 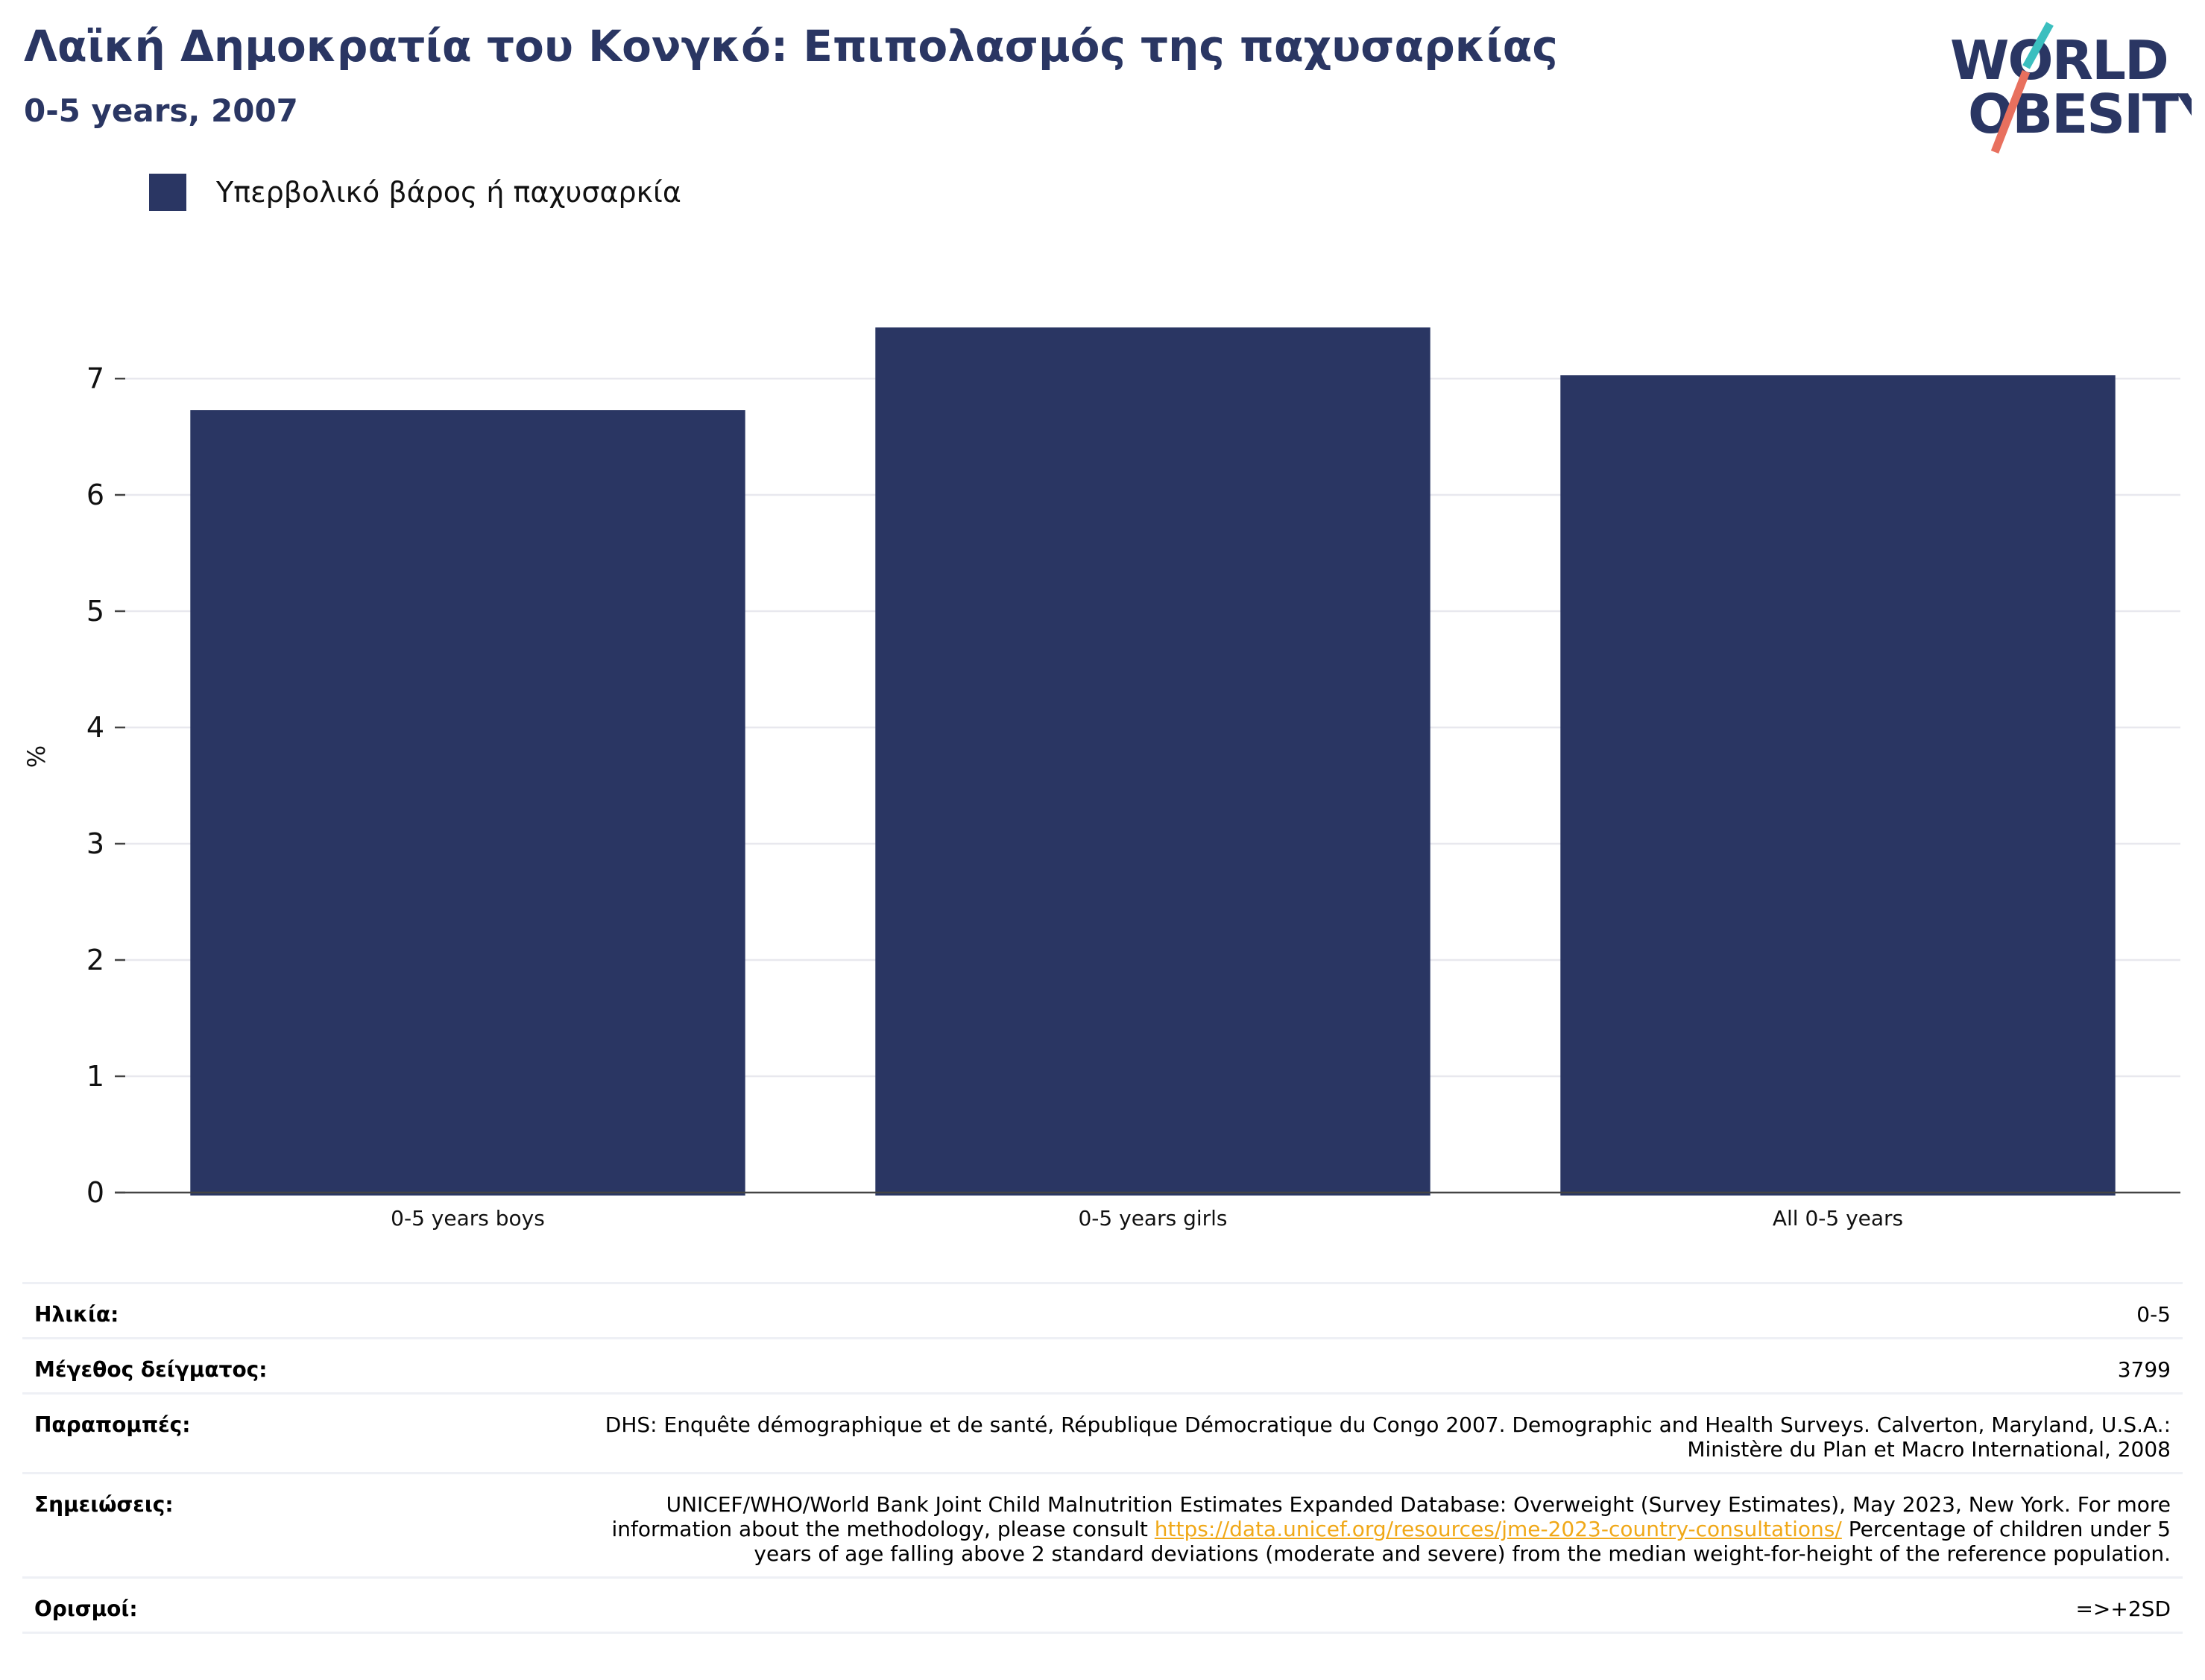 I want to click on legend-label: Υπερβολικό βάρος ή παχυσαρκία, so click(x=448, y=192).